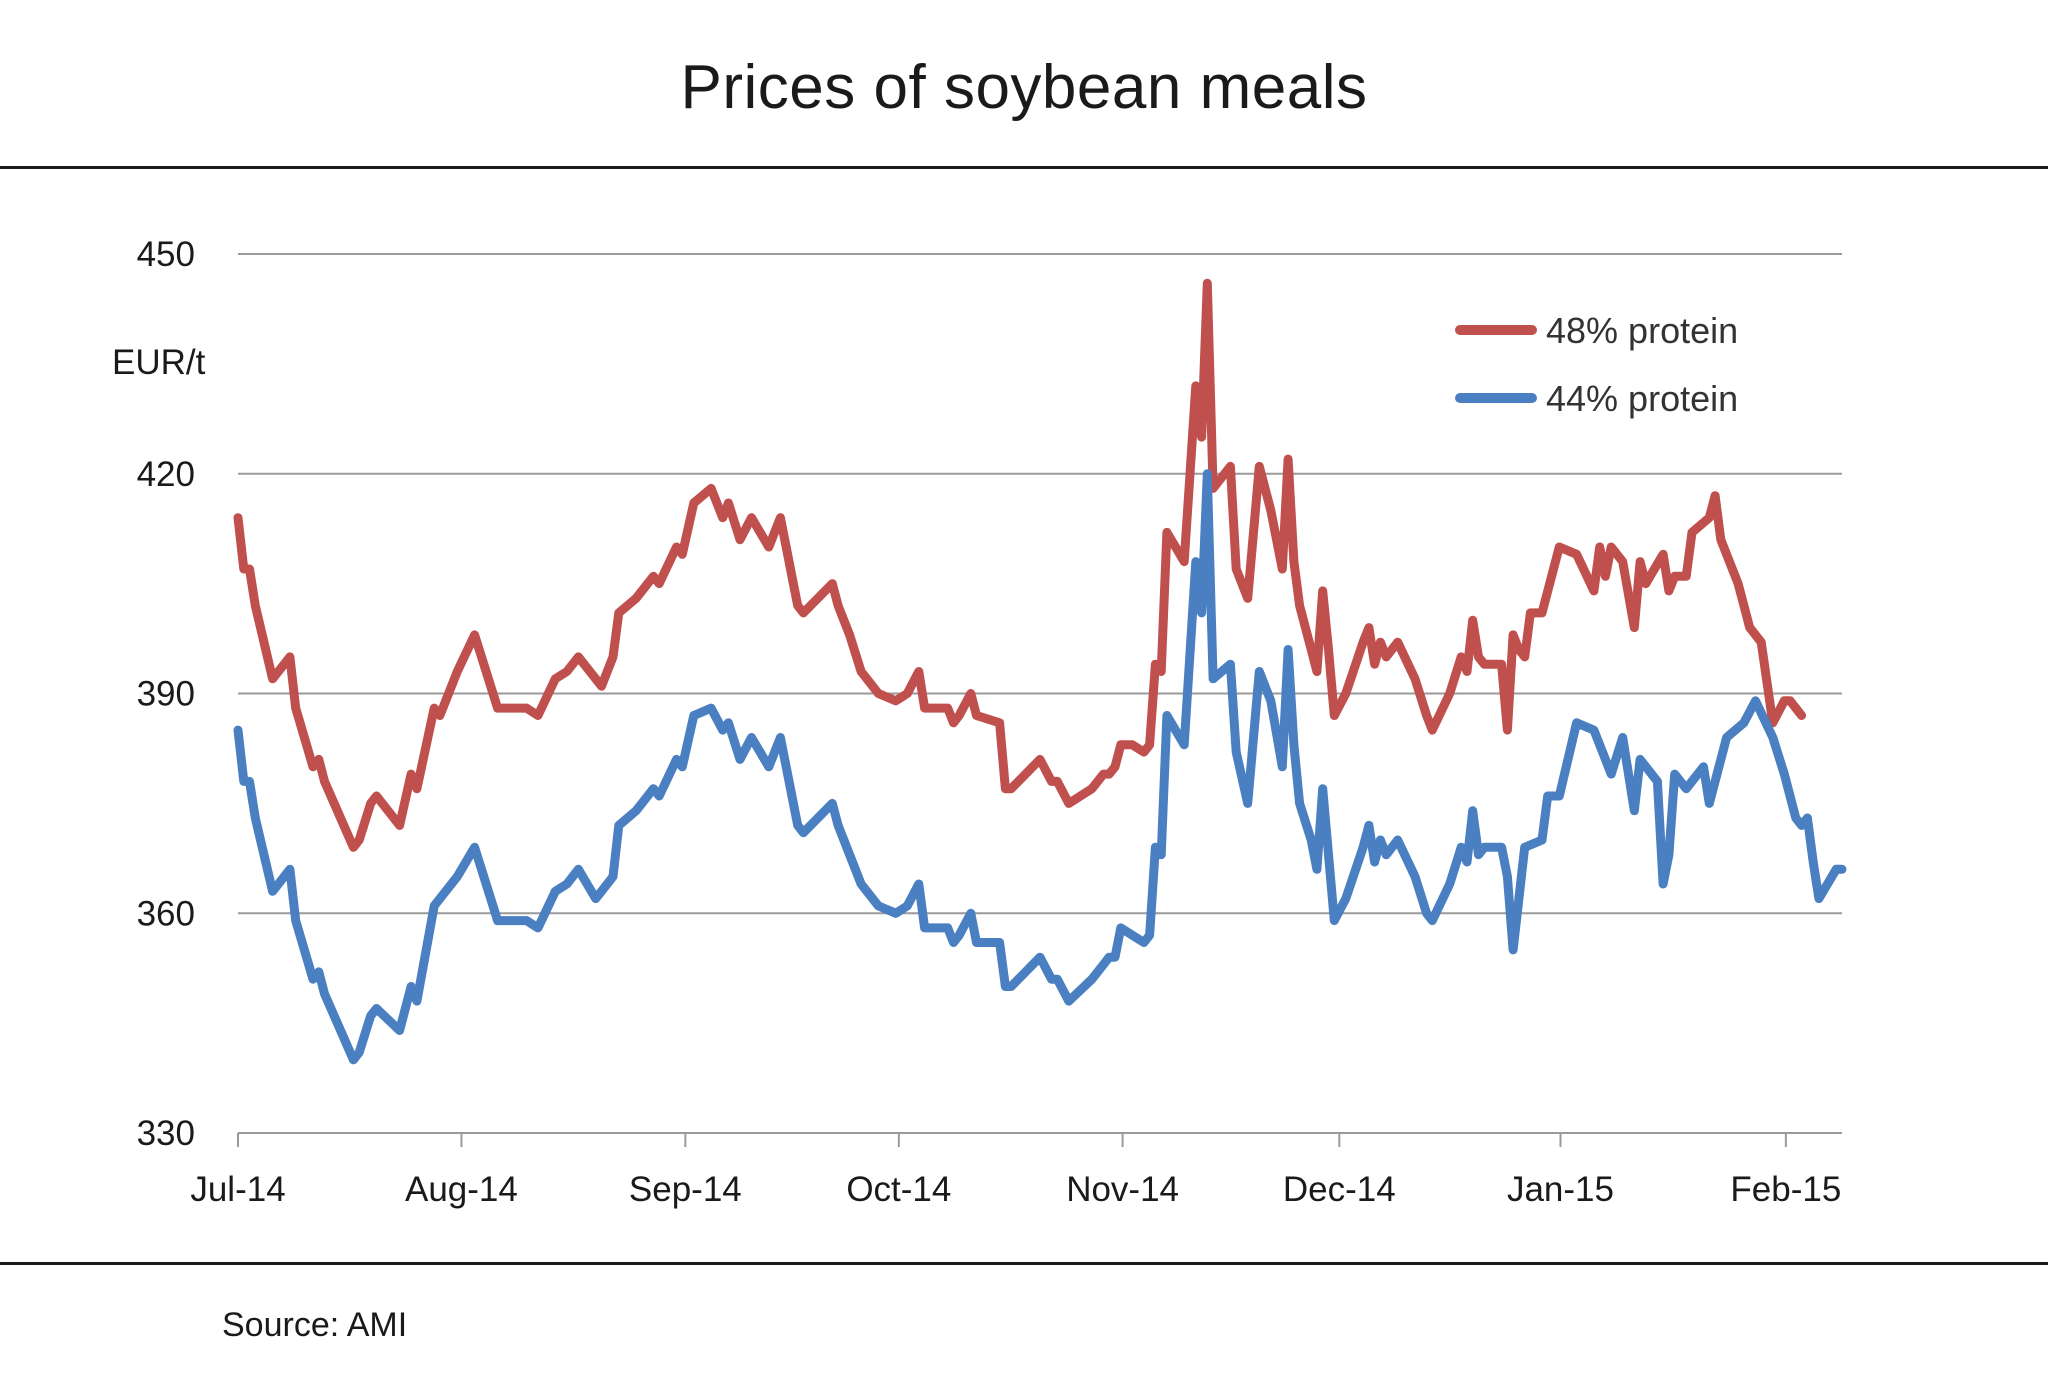 This screenshot has height=1400, width=2048. I want to click on y-axis-ticks: 330 360 390 420 450, so click(166, 694).